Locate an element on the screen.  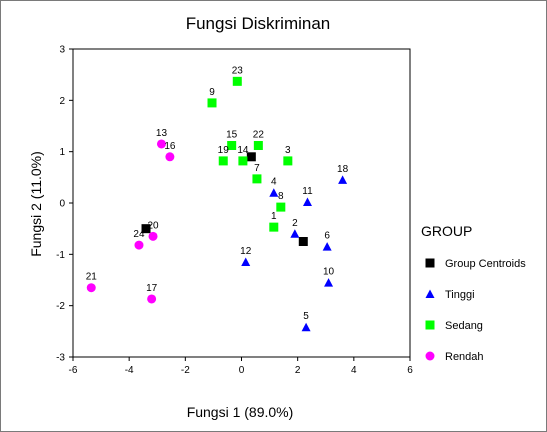
point-label: 6 is located at coordinates (327, 236).